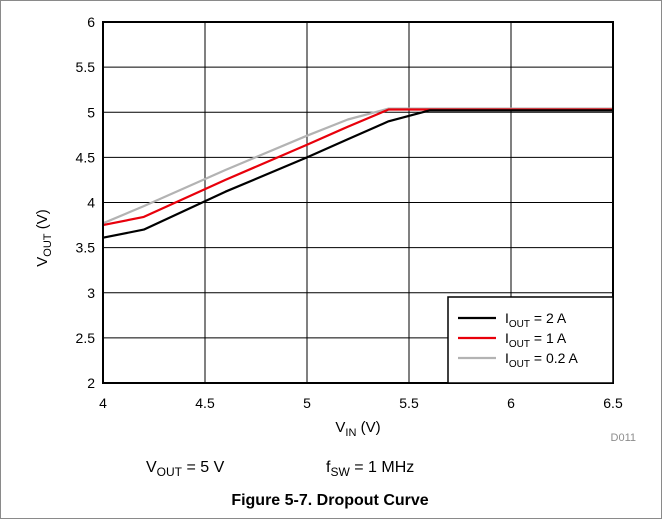 The width and height of the screenshot is (662, 519). Describe the element at coordinates (86, 157) in the screenshot. I see `y-tick-label: 4.5` at that location.